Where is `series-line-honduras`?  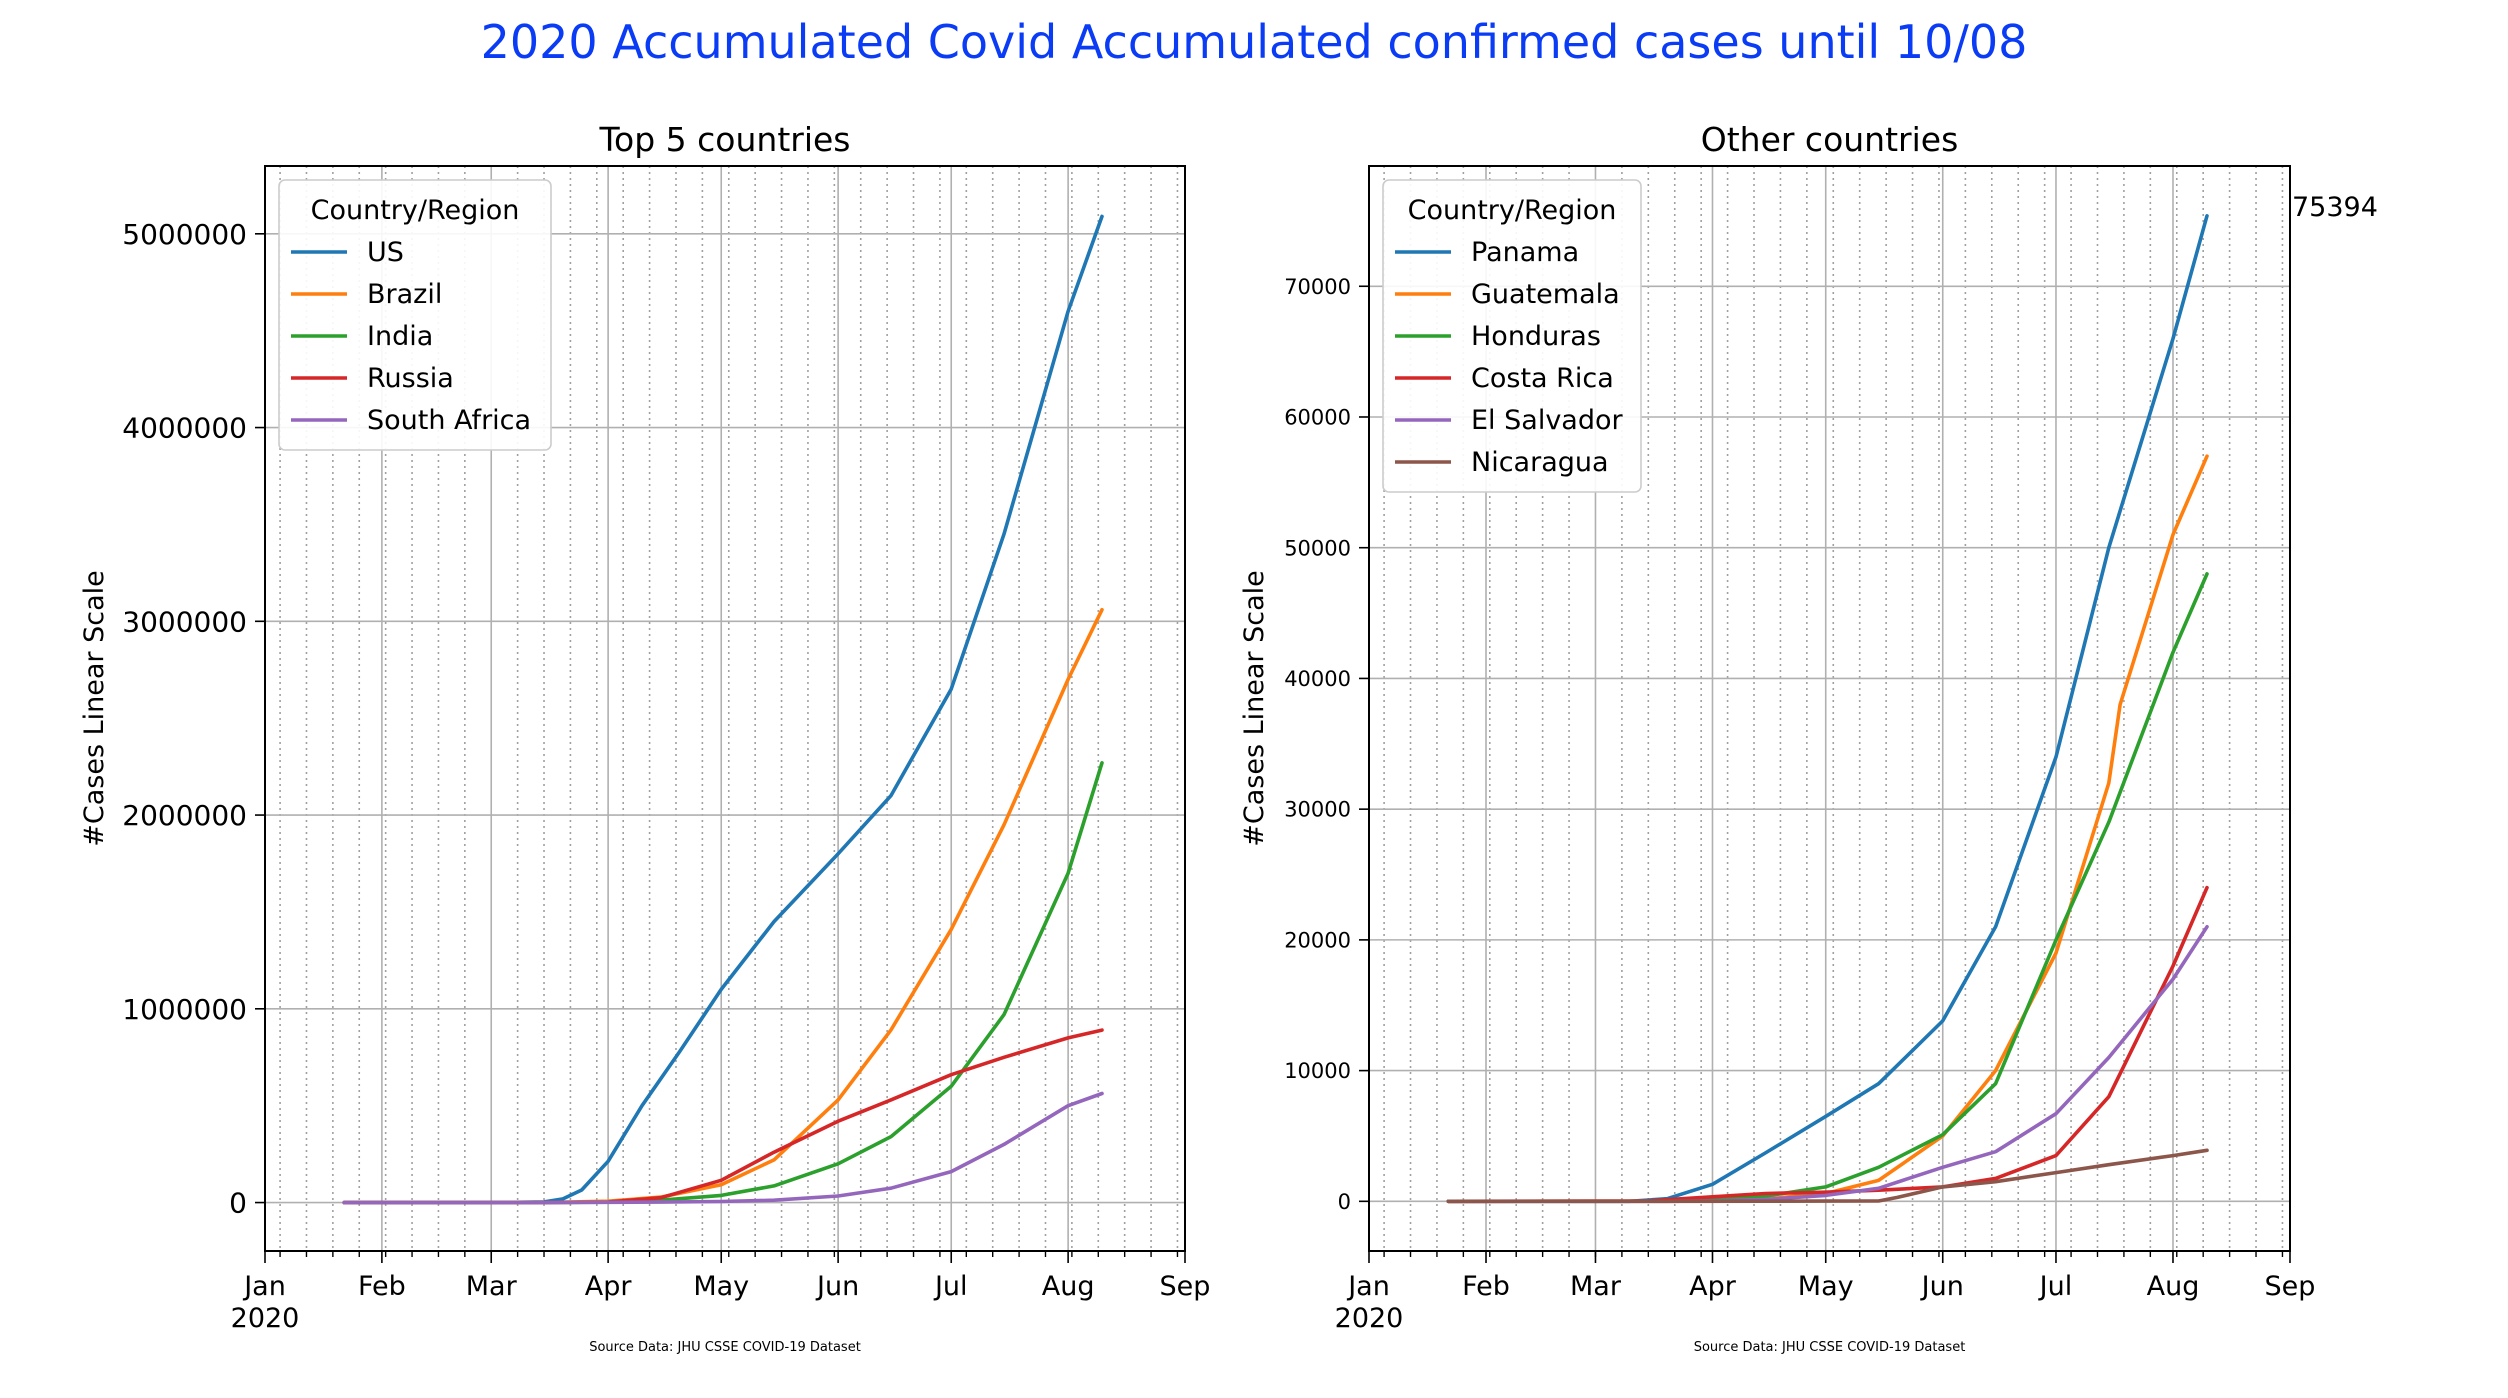 series-line-honduras is located at coordinates (1827, 888).